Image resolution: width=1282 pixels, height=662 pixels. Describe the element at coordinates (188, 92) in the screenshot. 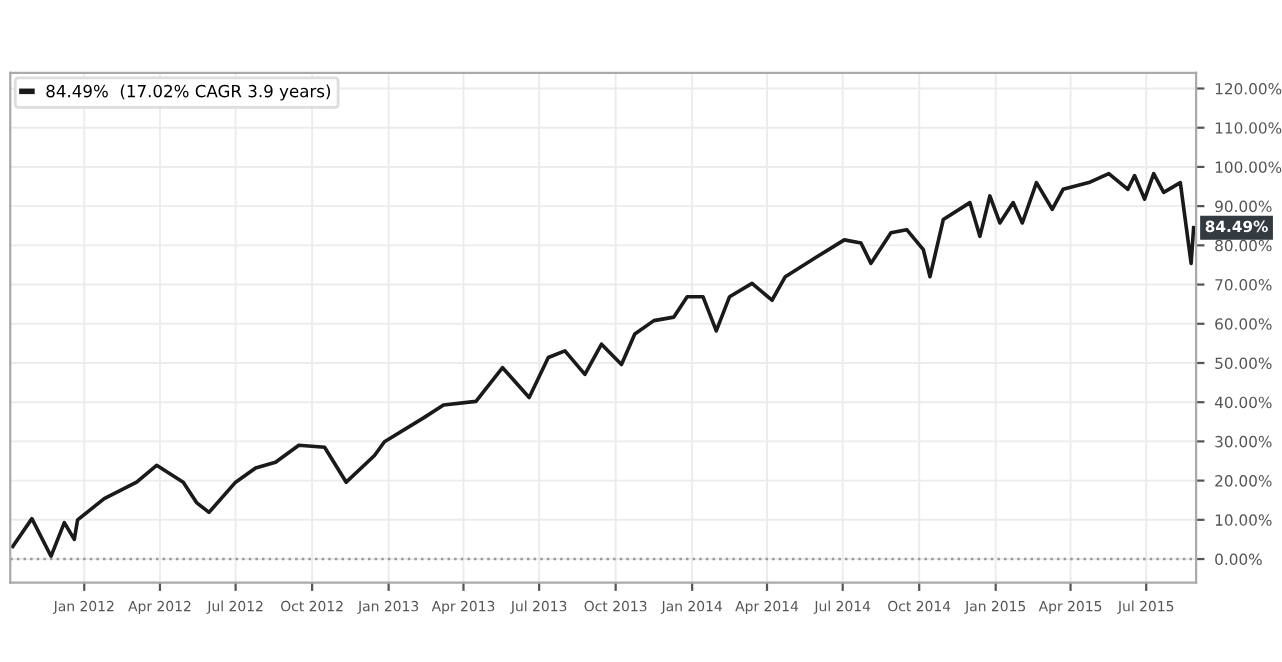

I see `legend-label: 84.49% (17.02% CAGR 3.9 years)` at that location.